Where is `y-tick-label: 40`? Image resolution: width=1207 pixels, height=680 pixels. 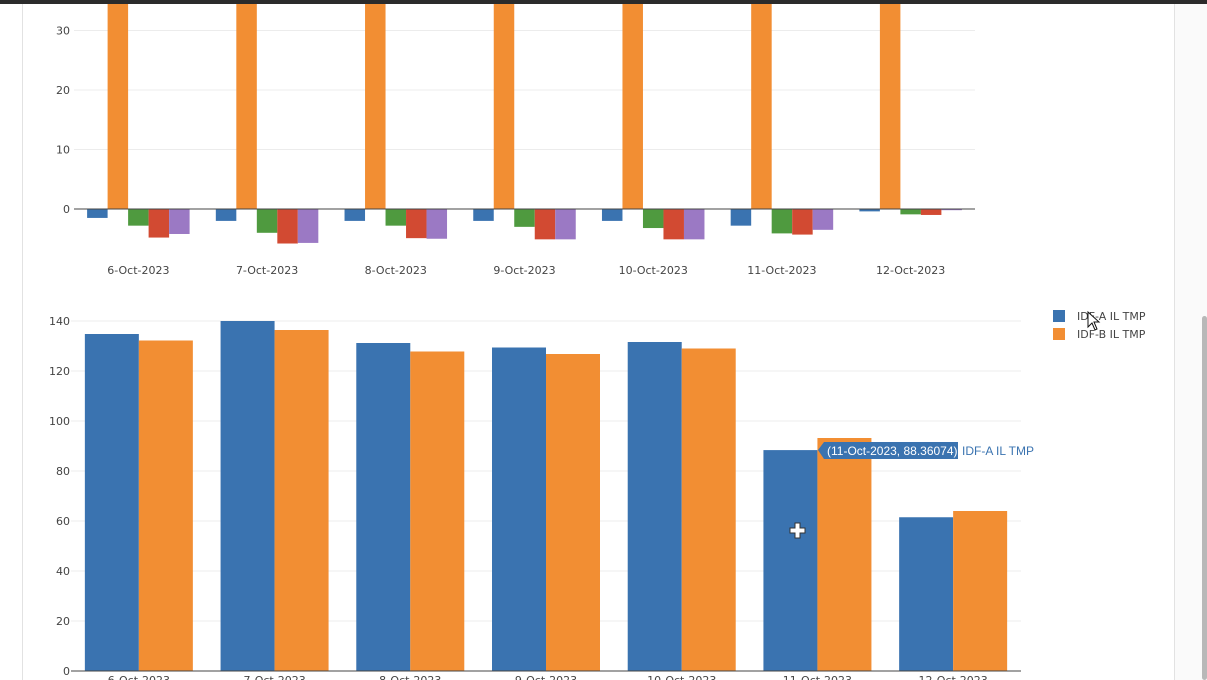 y-tick-label: 40 is located at coordinates (63, 571).